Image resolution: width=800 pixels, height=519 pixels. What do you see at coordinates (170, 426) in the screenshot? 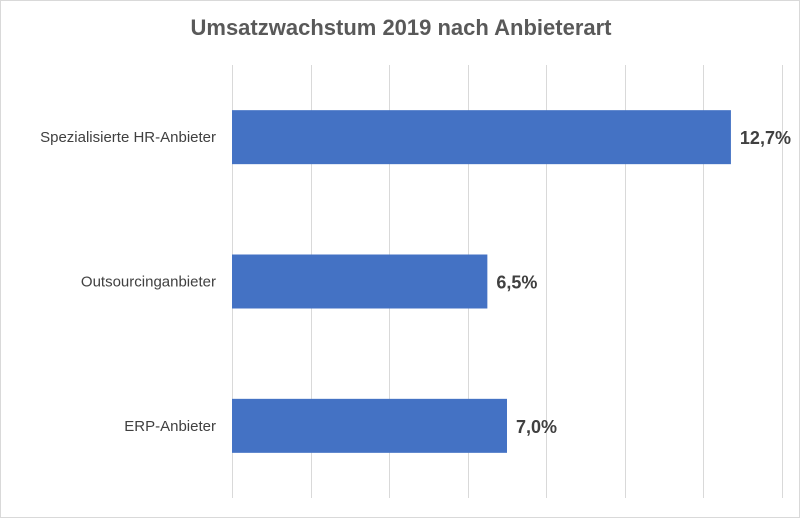
I see `category-label: ERP-Anbieter` at bounding box center [170, 426].